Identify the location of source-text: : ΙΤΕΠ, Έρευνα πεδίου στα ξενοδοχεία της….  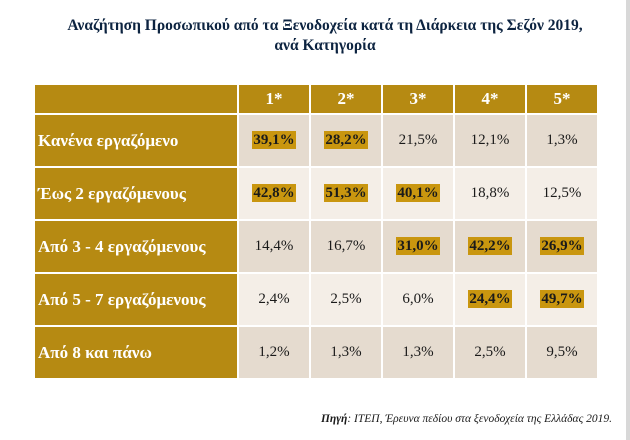
(479, 419).